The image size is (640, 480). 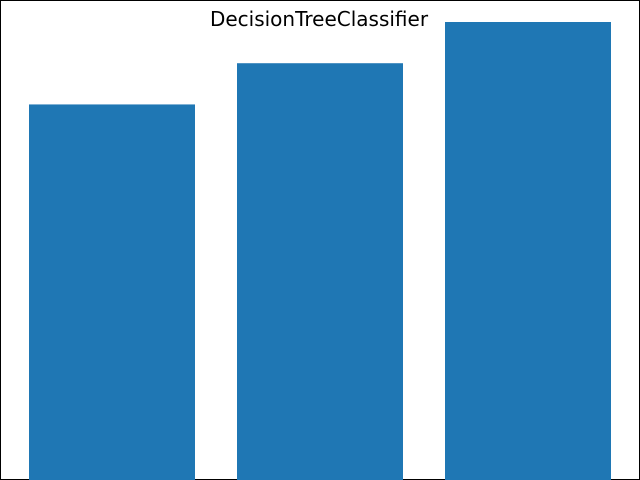 What do you see at coordinates (319, 19) in the screenshot?
I see `chart-title: DecisionTreeClassifier` at bounding box center [319, 19].